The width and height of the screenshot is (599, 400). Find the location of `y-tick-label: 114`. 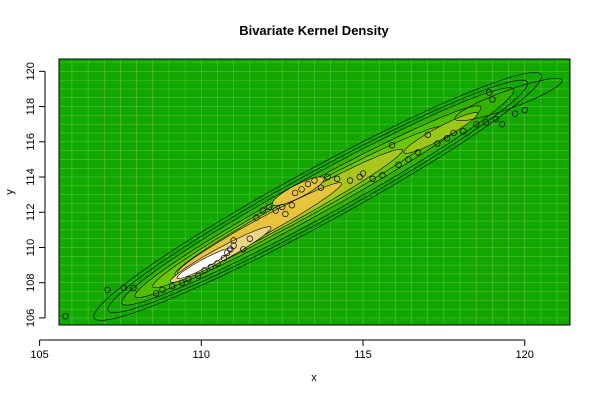

y-tick-label: 114 is located at coordinates (31, 177).